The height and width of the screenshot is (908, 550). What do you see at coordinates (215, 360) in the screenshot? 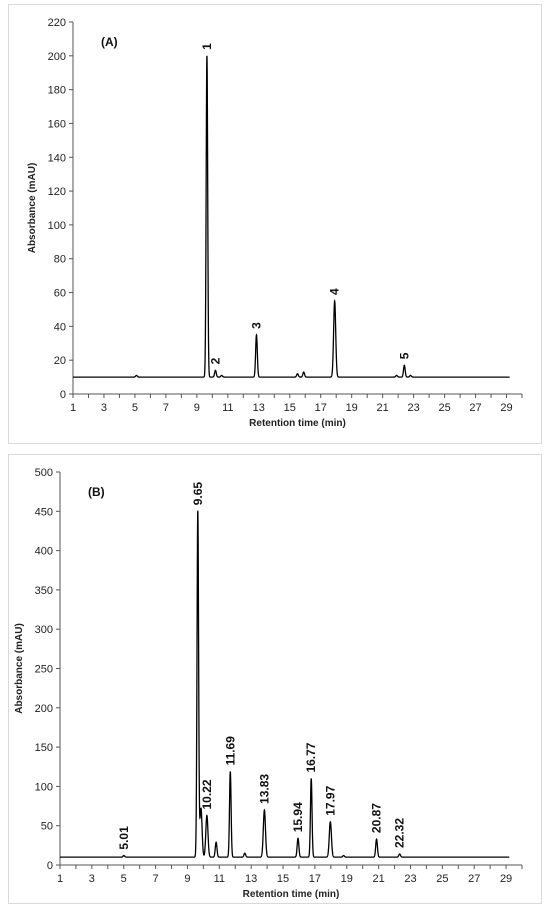
I see `peak-label: 2` at bounding box center [215, 360].